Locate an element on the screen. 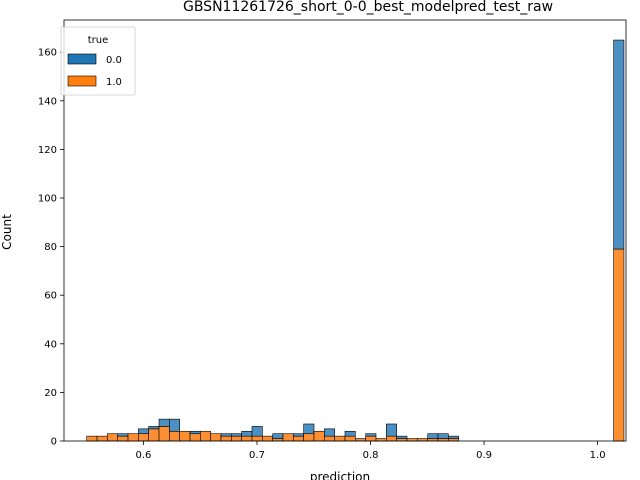 The height and width of the screenshot is (480, 640). y-tick-label: 80 is located at coordinates (50, 247).